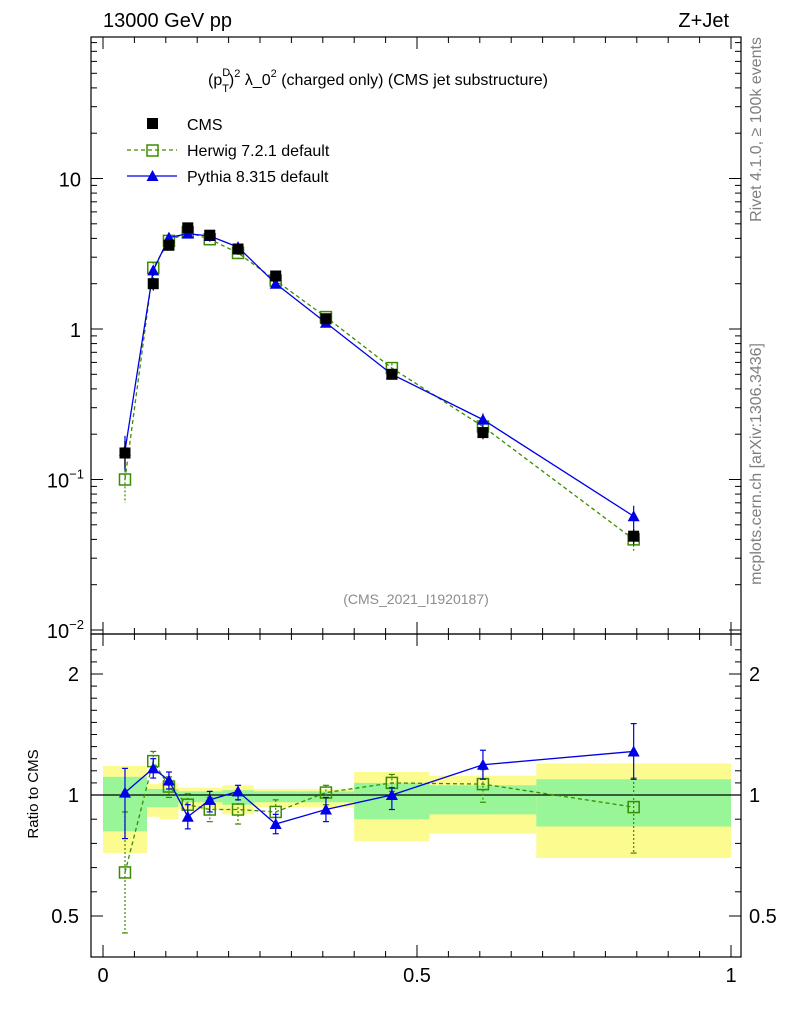 This screenshot has width=786, height=1024. Describe the element at coordinates (65, 917) in the screenshot. I see `y-tick-label-lower: 0.5` at that location.